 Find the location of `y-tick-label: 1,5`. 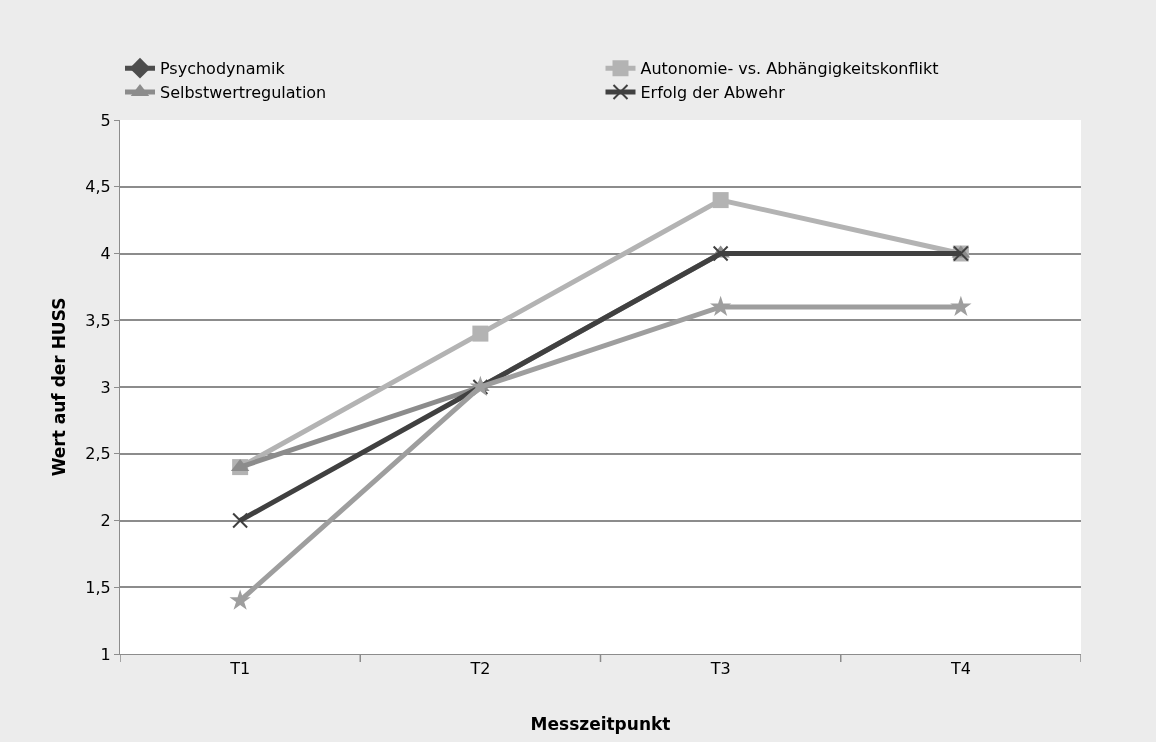

y-tick-label: 1,5 is located at coordinates (98, 587).